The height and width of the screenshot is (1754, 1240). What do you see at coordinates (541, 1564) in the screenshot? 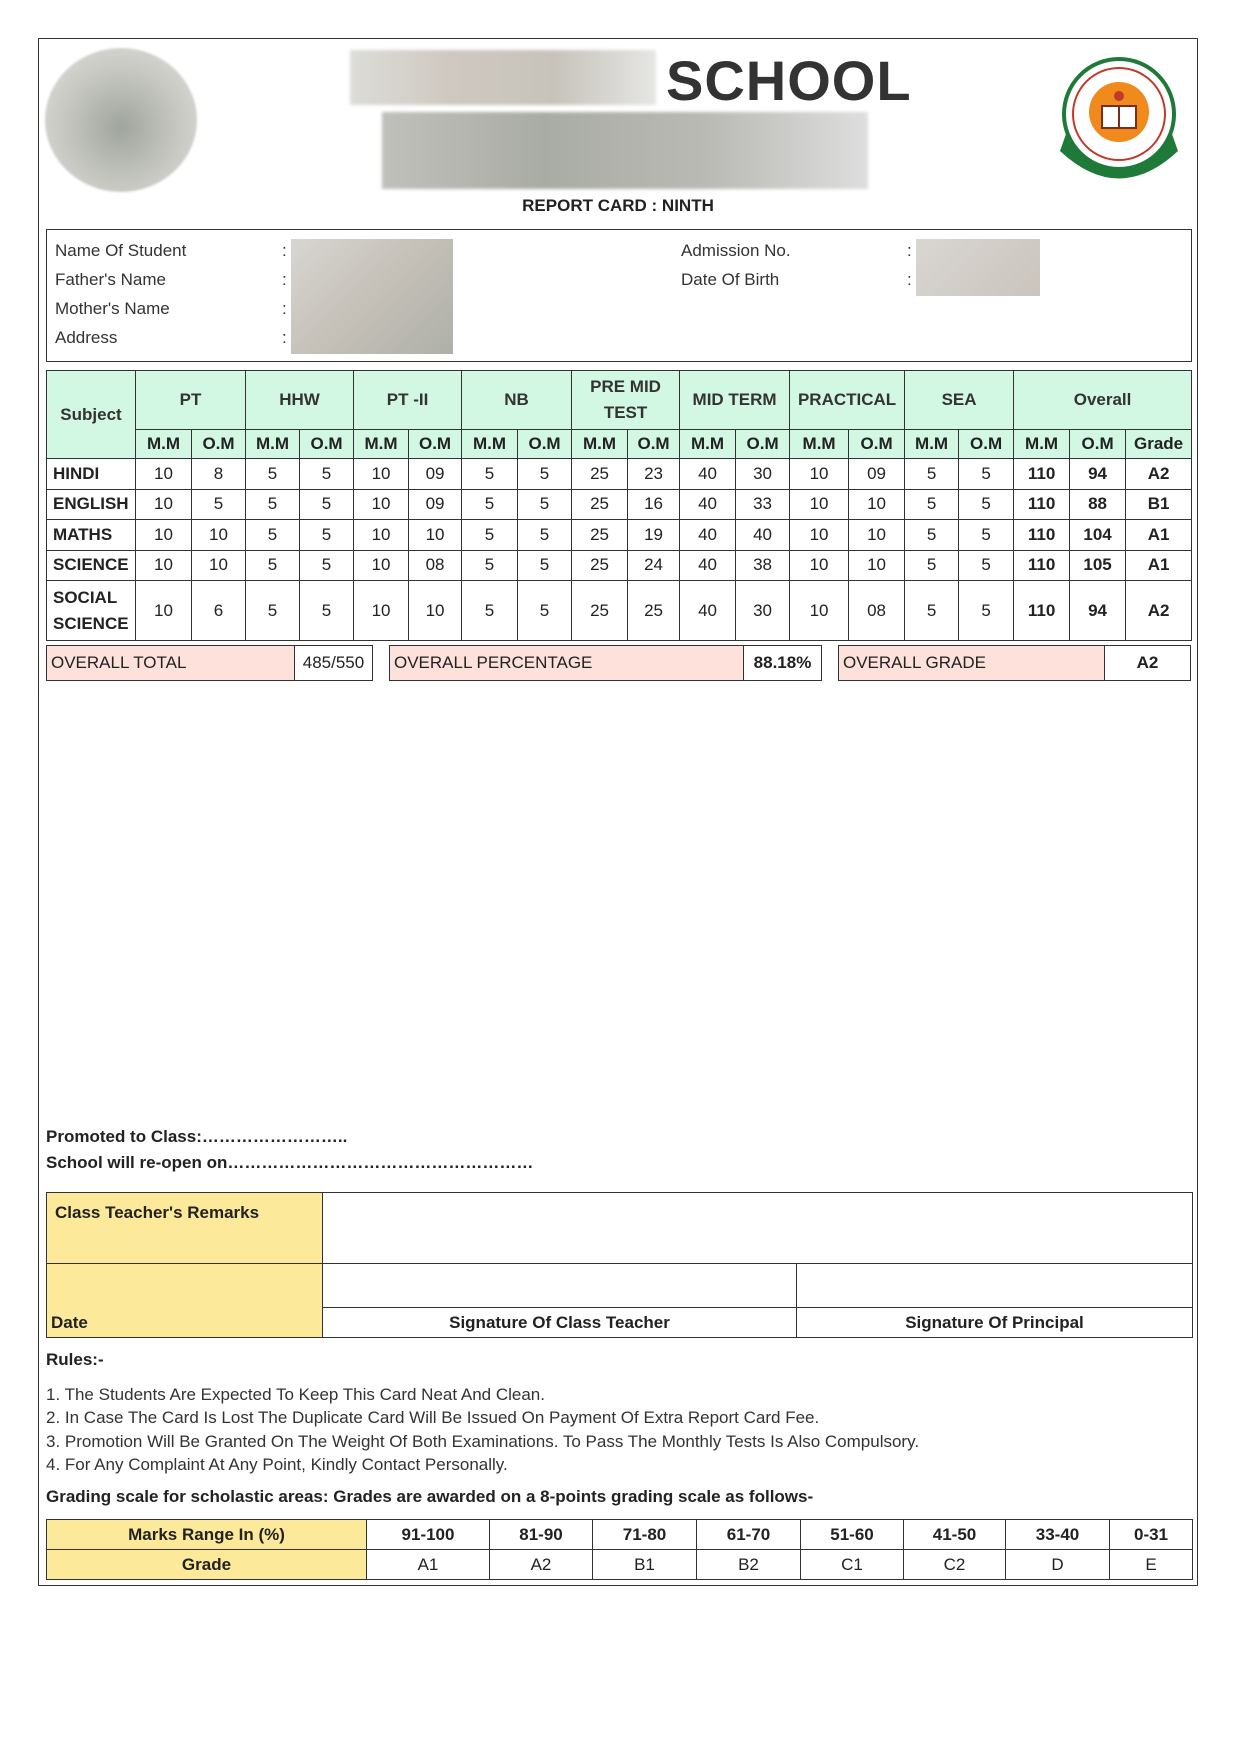
I see `grade-value: A2` at bounding box center [541, 1564].